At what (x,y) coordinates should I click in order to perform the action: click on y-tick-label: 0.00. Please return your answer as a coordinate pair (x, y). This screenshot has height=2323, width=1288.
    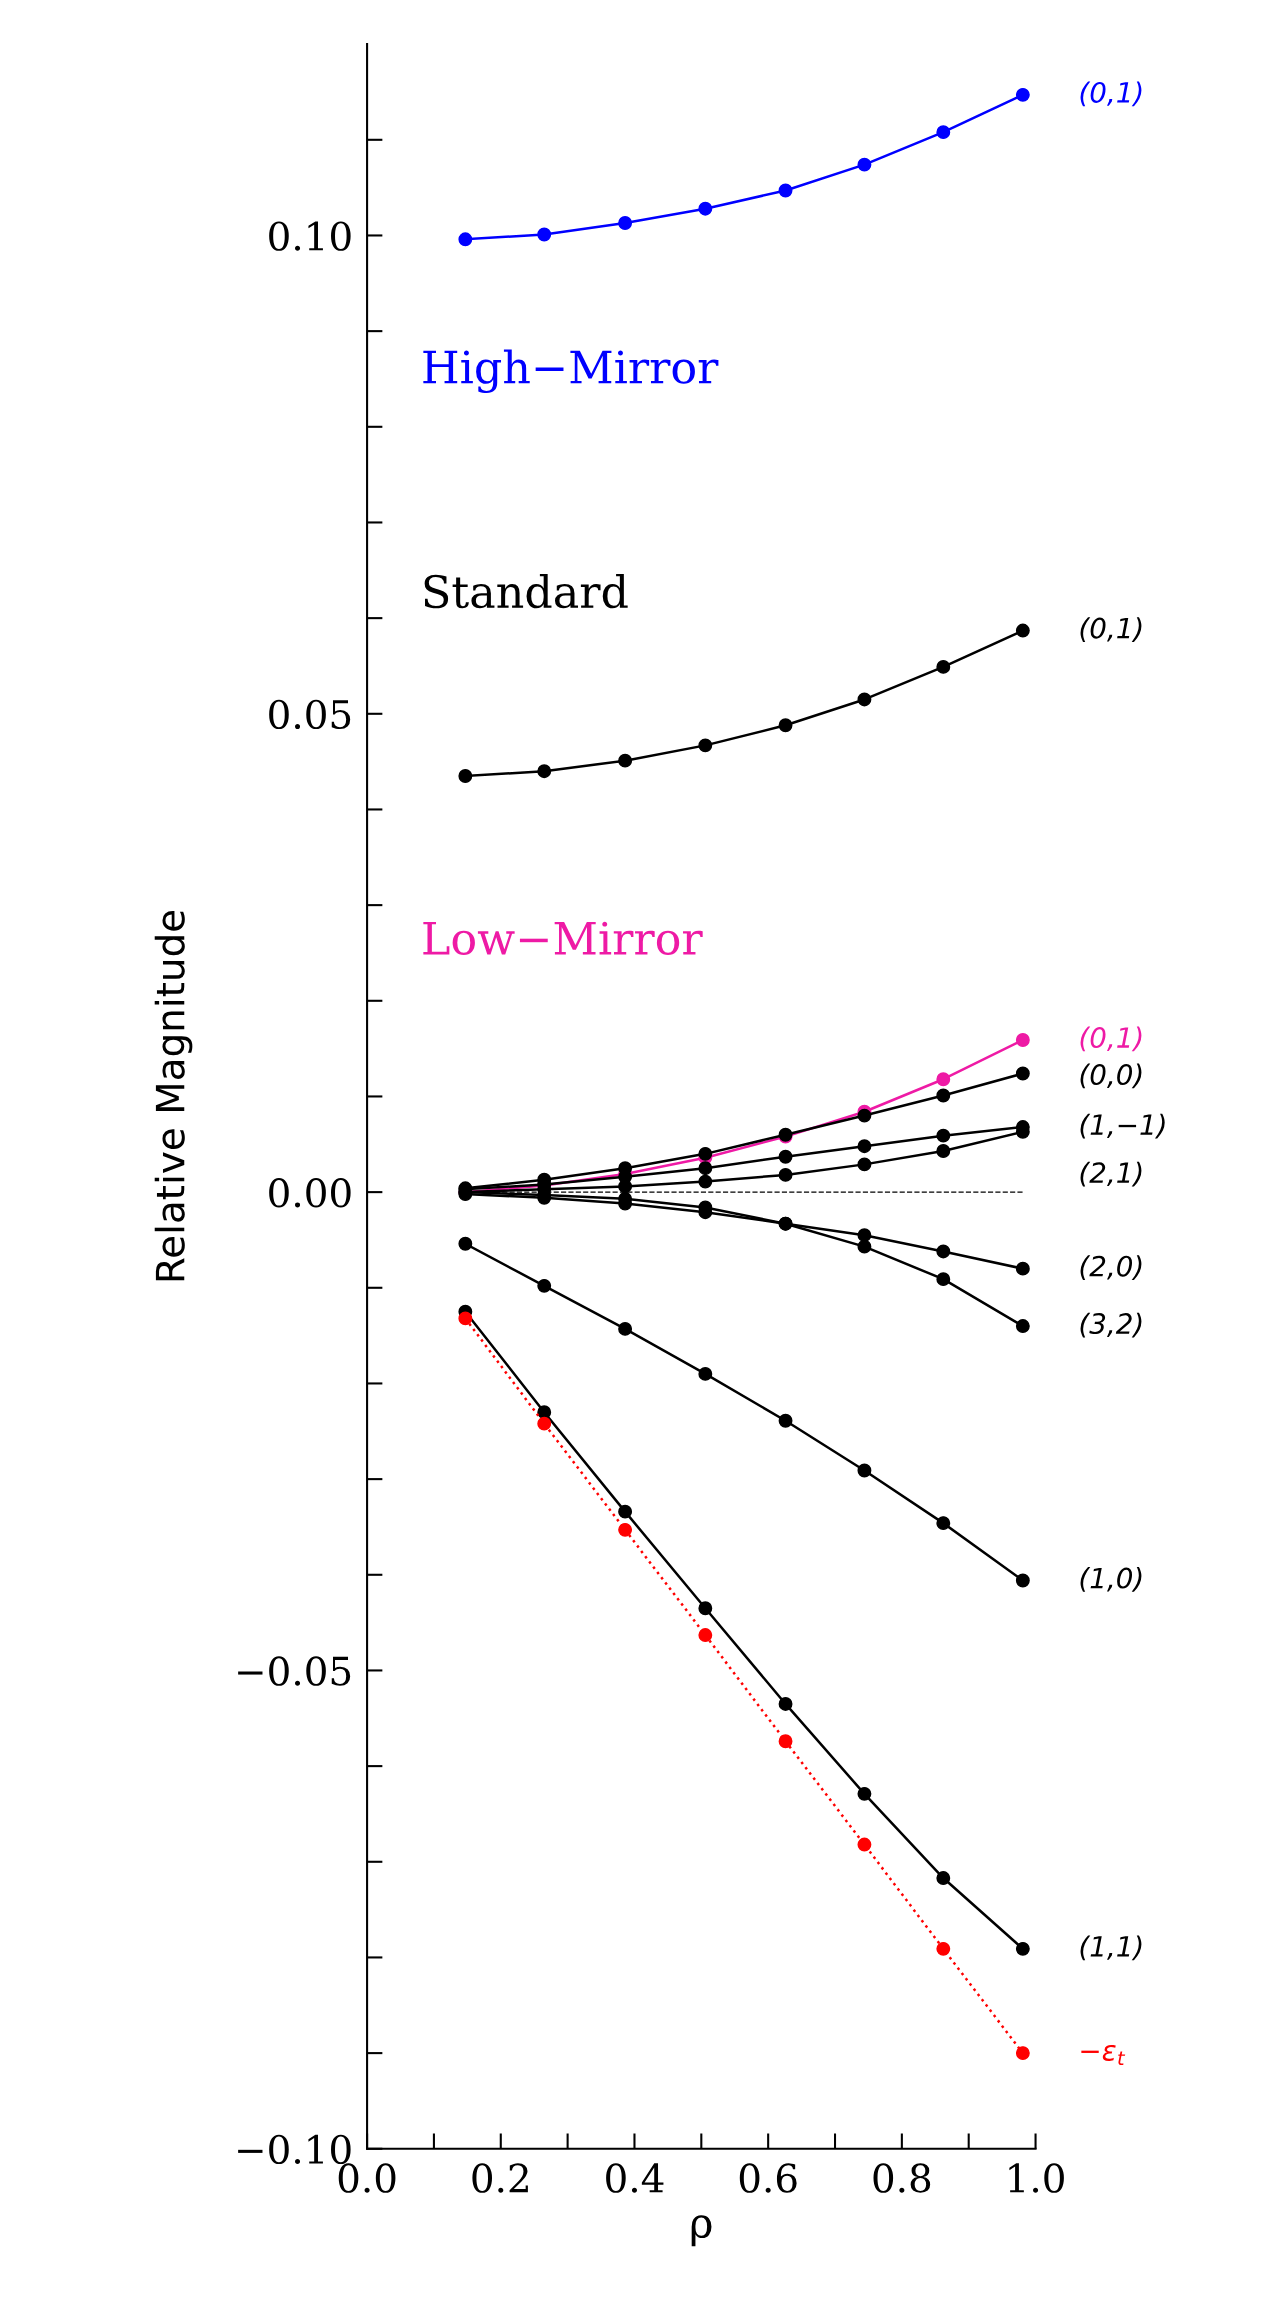
    Looking at the image, I should click on (310, 1193).